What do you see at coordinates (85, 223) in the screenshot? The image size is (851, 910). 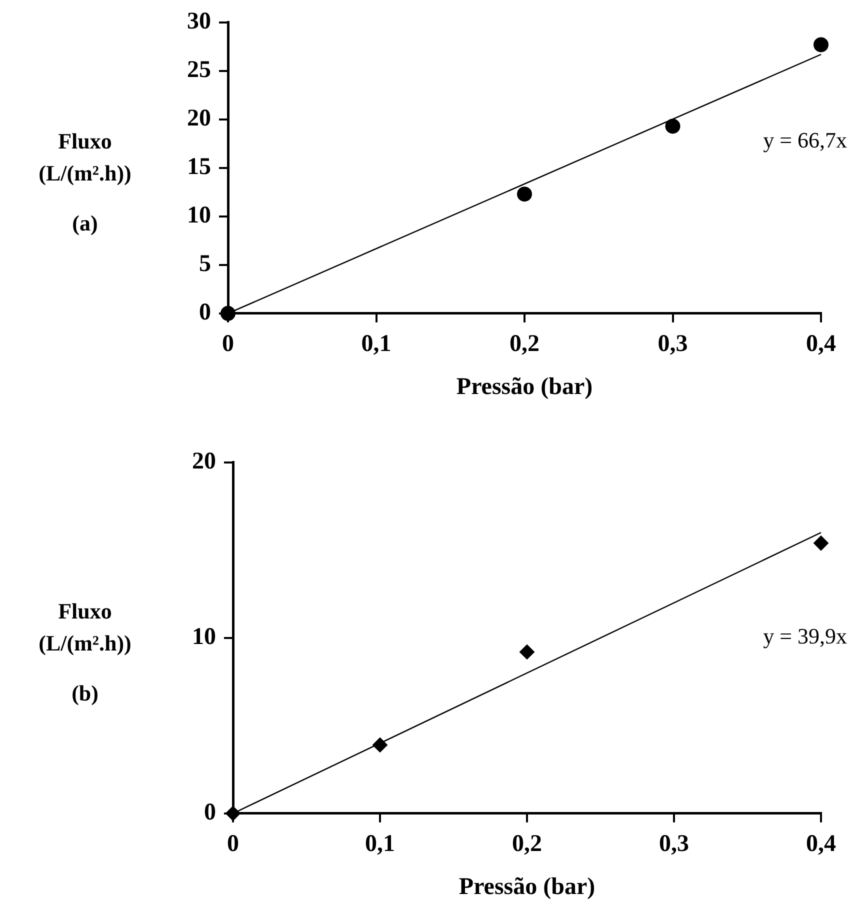 I see `text: (a)` at bounding box center [85, 223].